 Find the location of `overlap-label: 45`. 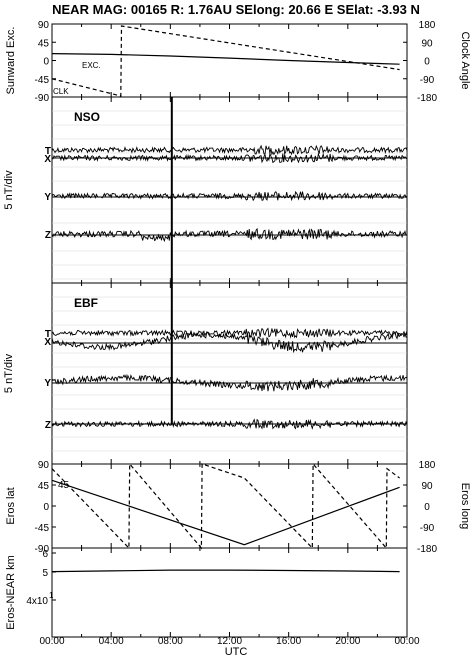

overlap-label: 45 is located at coordinates (64, 485).